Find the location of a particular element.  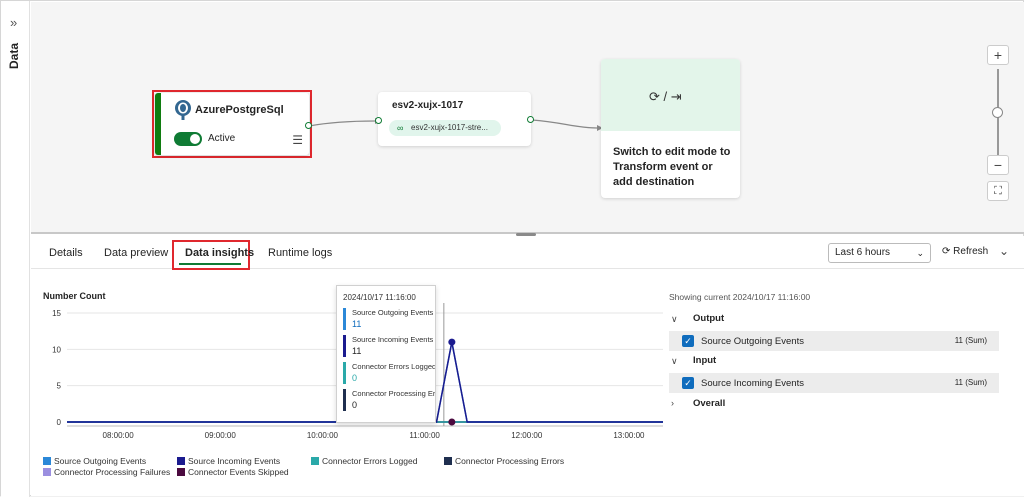

chart-title: Number Count is located at coordinates (74, 296).